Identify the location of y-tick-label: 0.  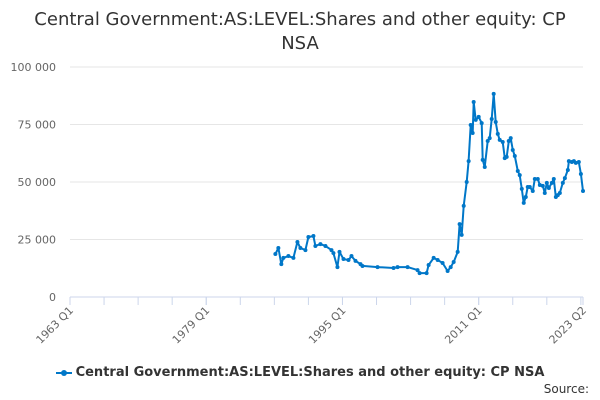
(52, 297).